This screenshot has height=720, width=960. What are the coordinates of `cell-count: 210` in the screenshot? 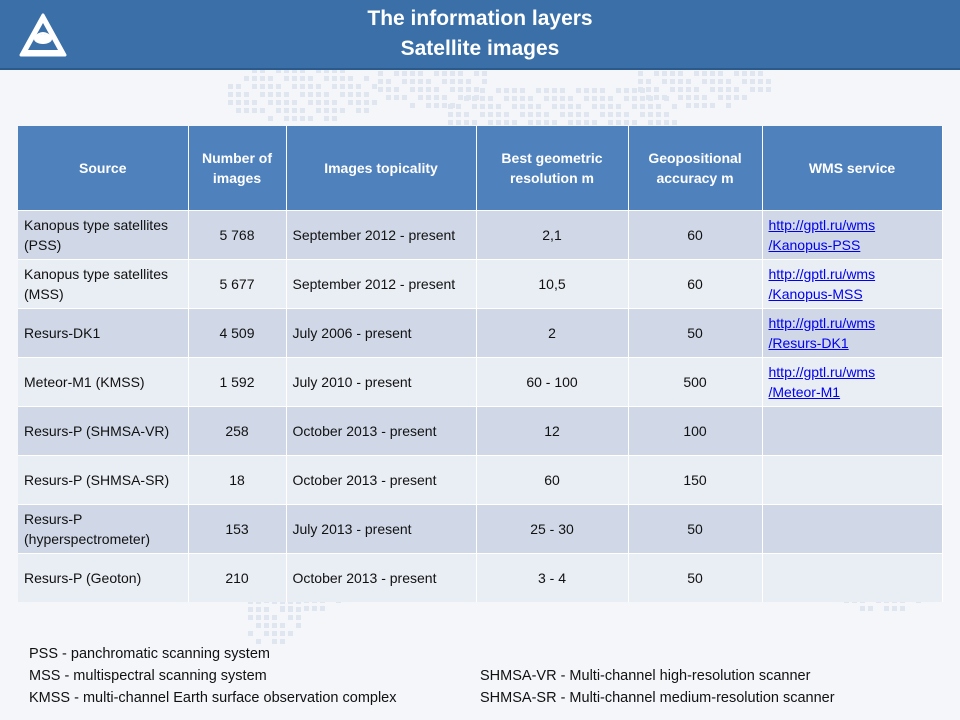 It's located at (237, 577).